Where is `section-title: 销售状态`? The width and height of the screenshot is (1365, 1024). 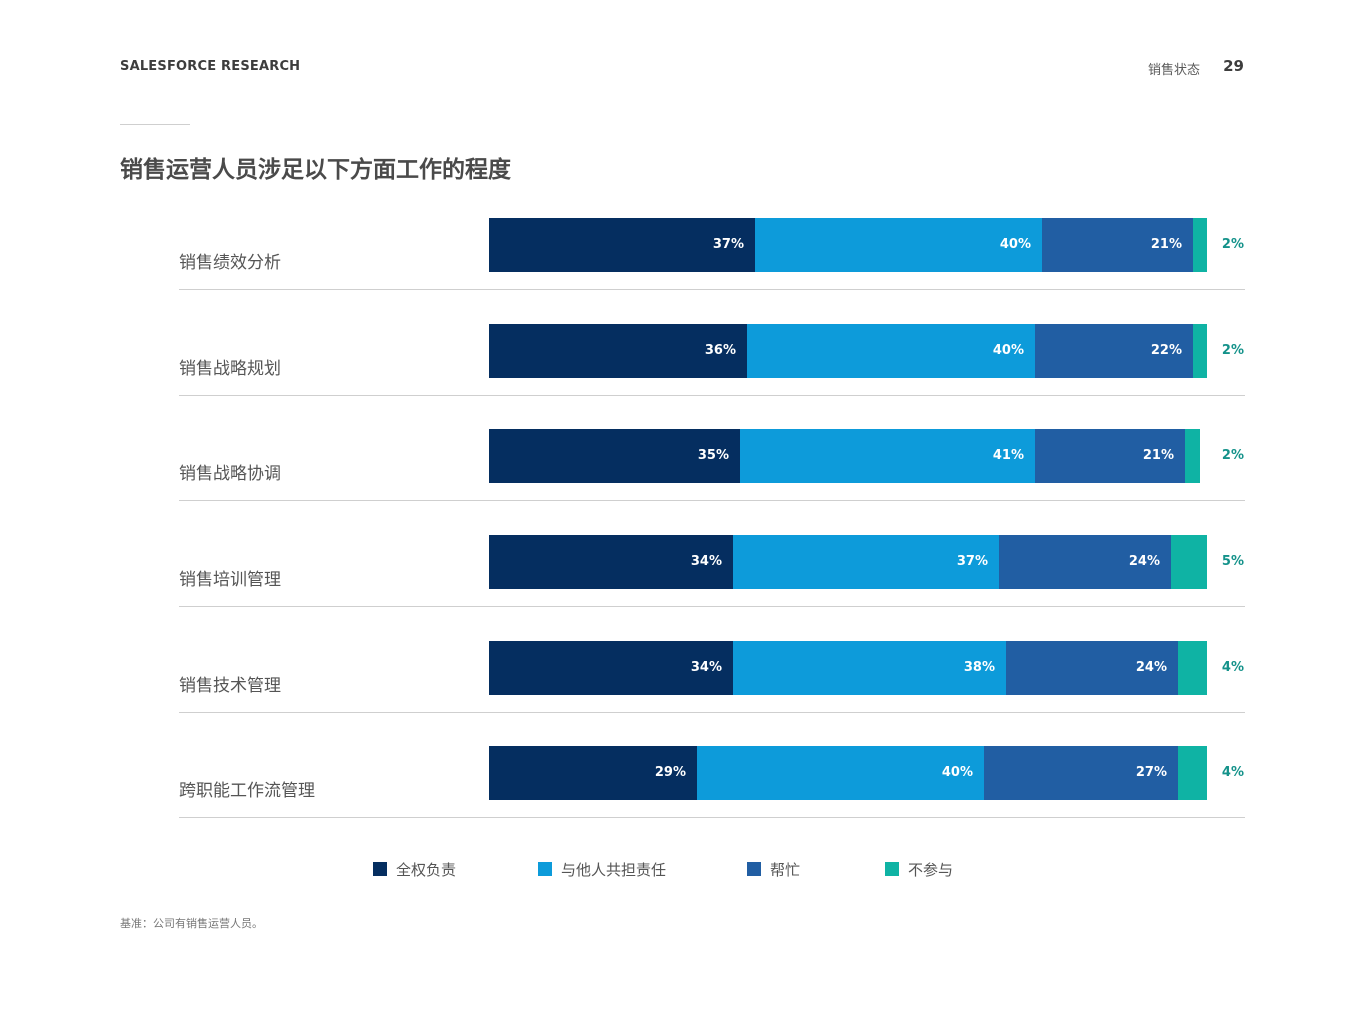 section-title: 销售状态 is located at coordinates (1173, 70).